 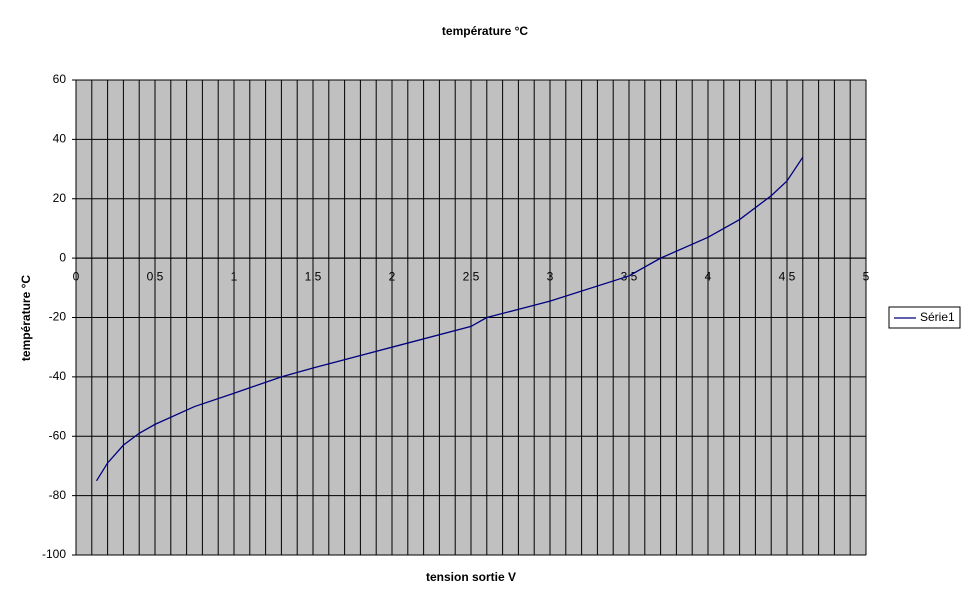 I want to click on x-tick-label: 4, so click(x=708, y=276).